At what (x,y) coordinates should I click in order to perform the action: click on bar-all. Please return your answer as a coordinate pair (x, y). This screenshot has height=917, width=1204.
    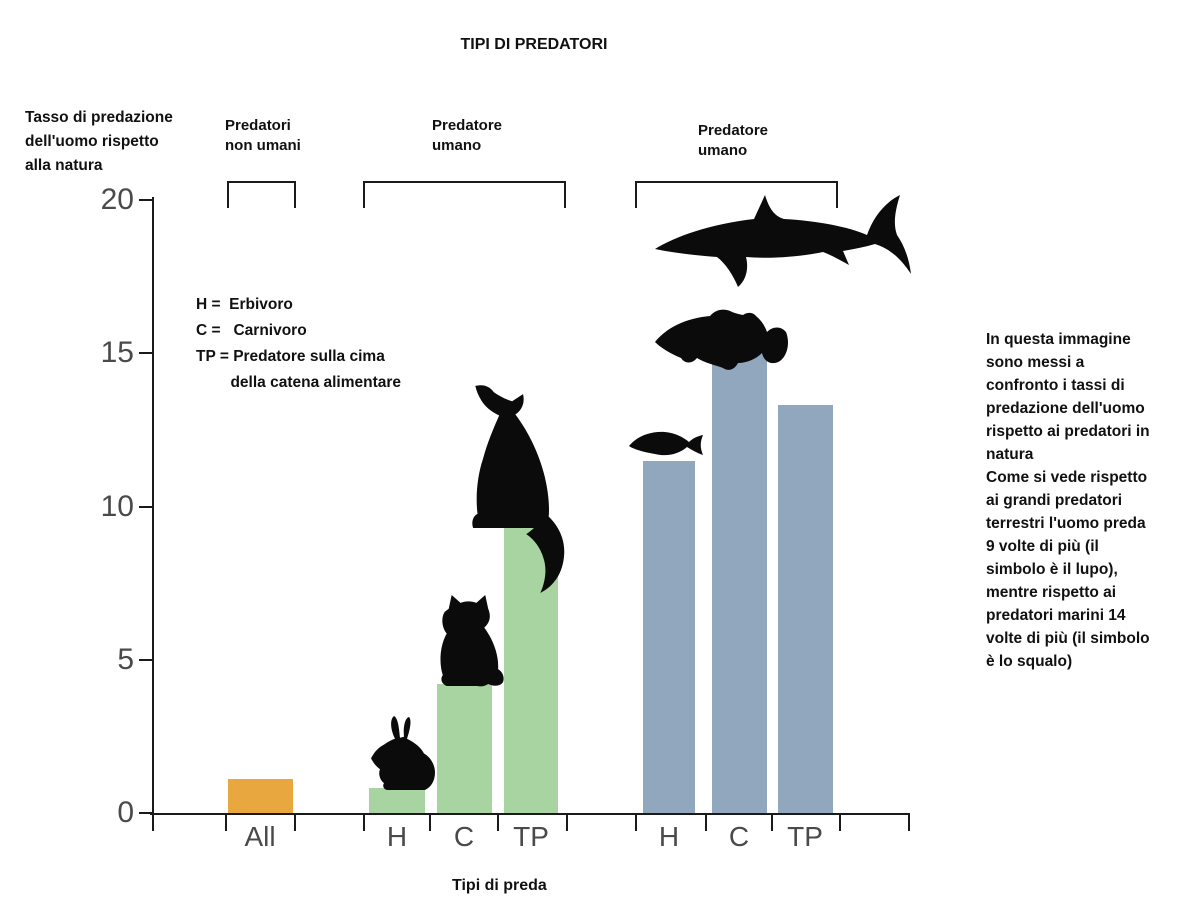
    Looking at the image, I should click on (260, 796).